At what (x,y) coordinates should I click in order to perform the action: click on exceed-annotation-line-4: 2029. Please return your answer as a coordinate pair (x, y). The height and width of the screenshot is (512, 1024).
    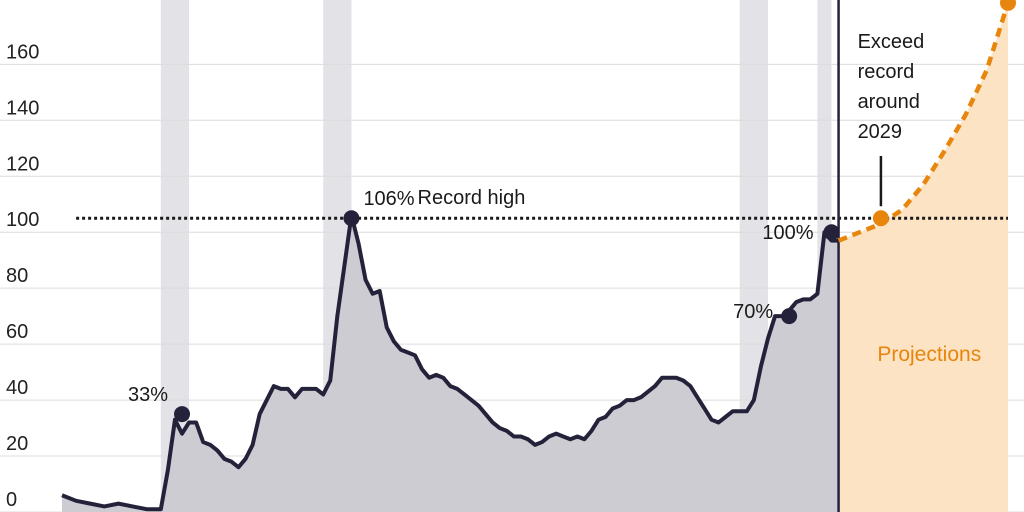
    Looking at the image, I should click on (880, 132).